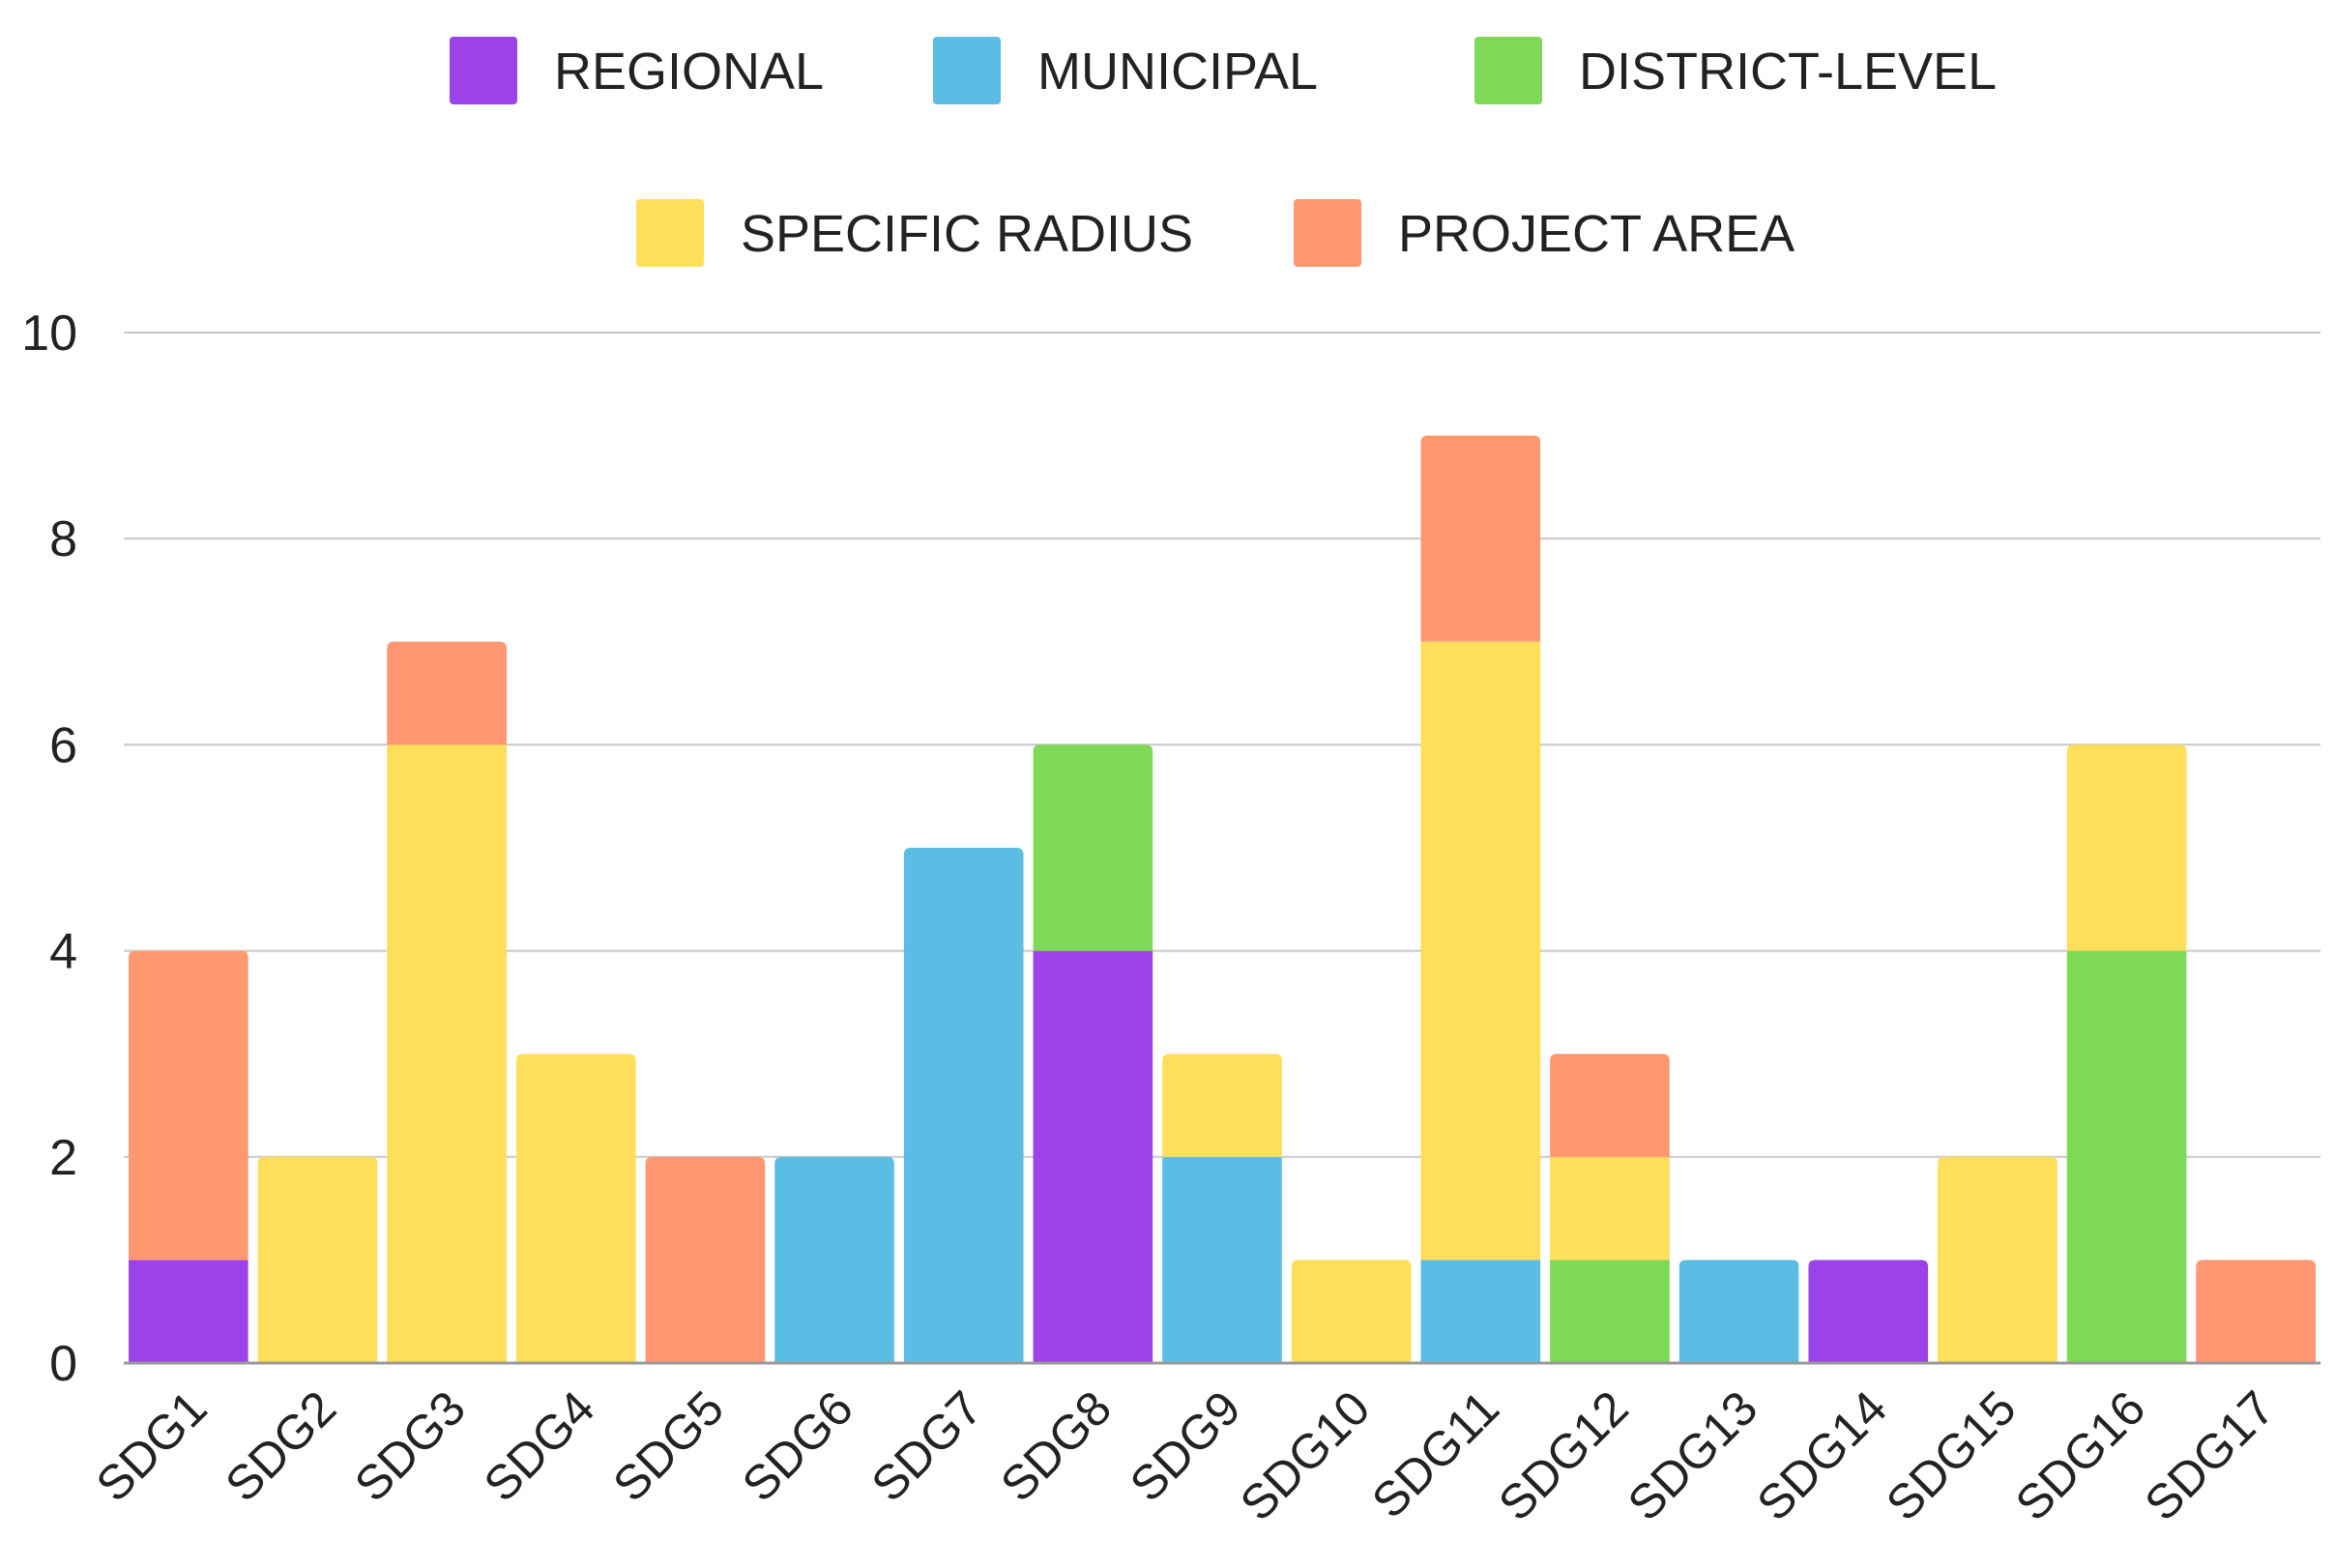 The width and height of the screenshot is (2335, 1568). I want to click on x-category-label: SDG8, so click(1056, 1446).